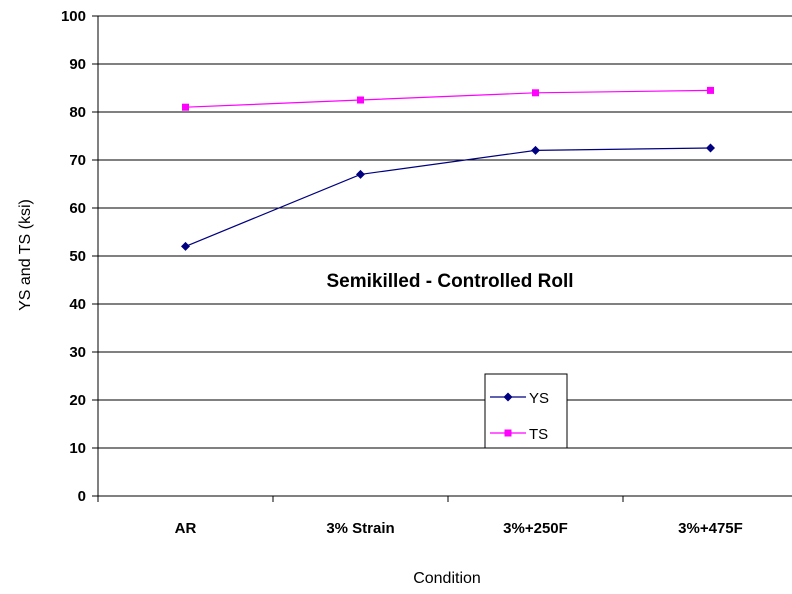 This screenshot has height=594, width=792. Describe the element at coordinates (710, 528) in the screenshot. I see `x-tick-label: 3%+475F` at that location.